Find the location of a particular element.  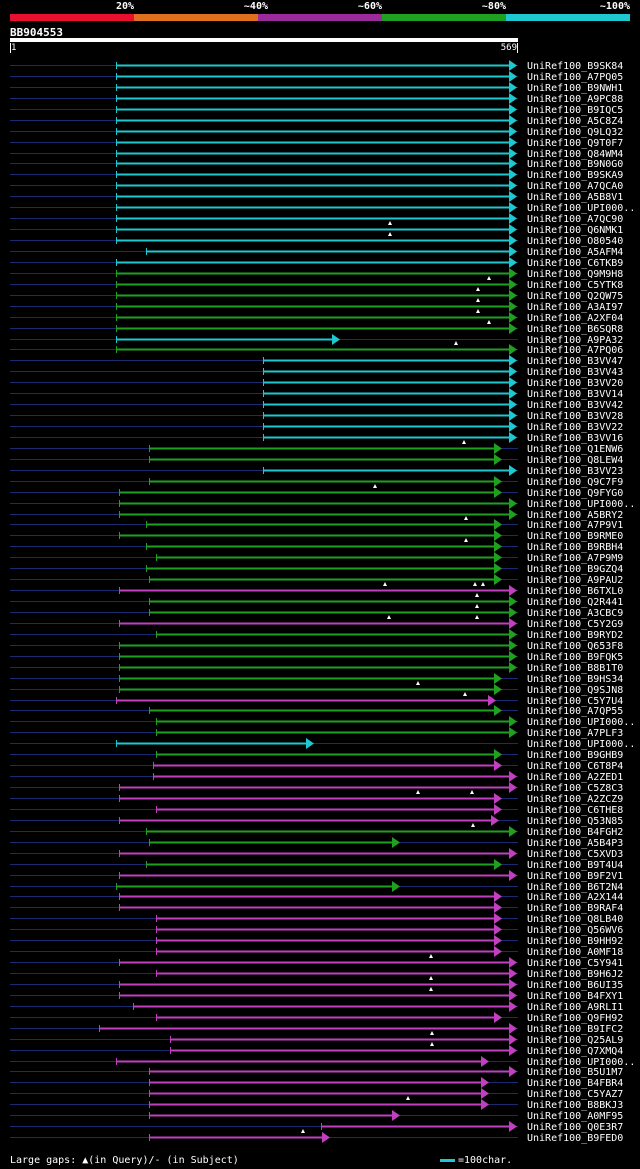

hit-id-link: UniRef100_Q56WV6 is located at coordinates (575, 930).